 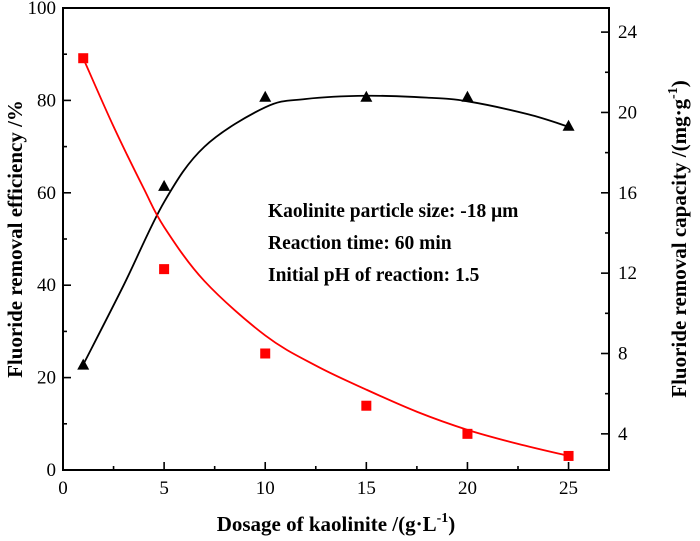 I want to click on x-tick-label: 0, so click(x=63, y=488).